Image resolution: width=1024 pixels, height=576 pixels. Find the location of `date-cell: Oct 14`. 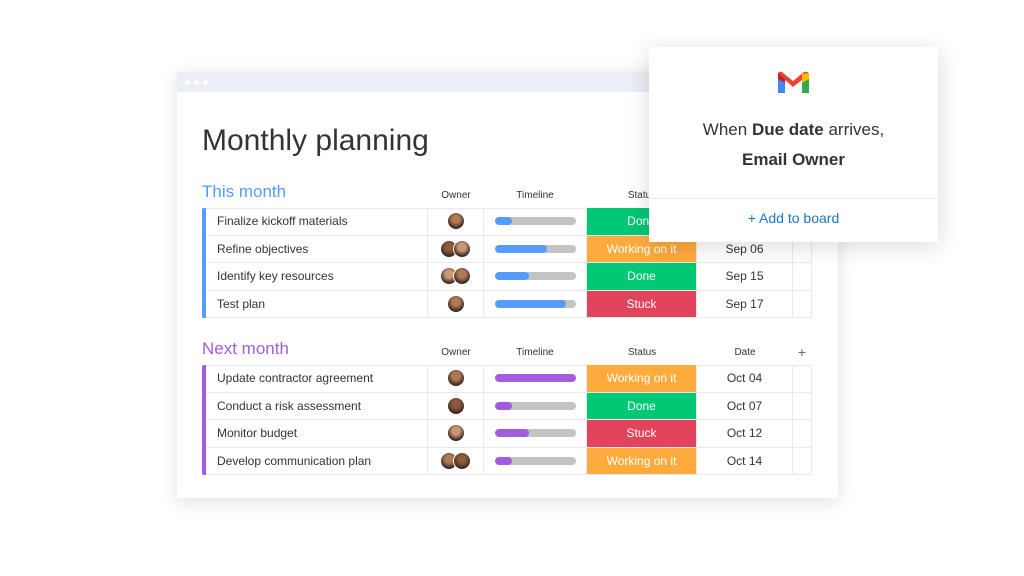

date-cell: Oct 14 is located at coordinates (745, 461).